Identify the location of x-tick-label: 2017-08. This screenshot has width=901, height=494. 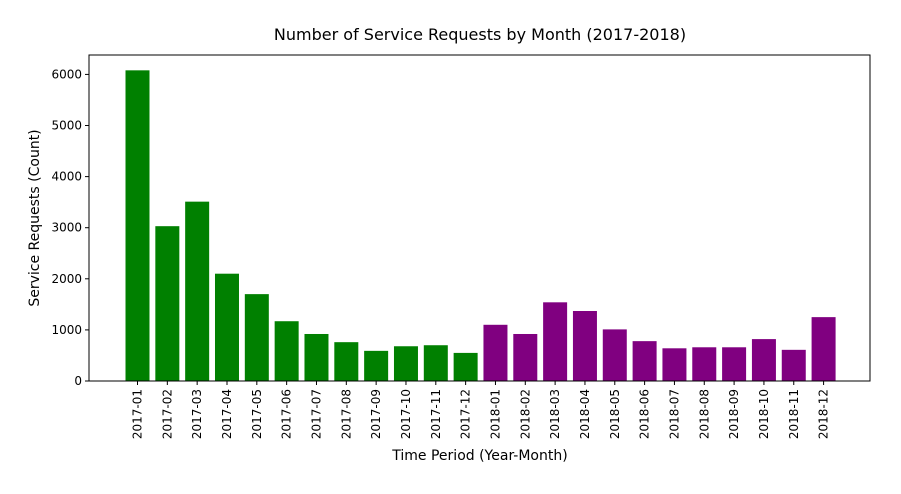
(346, 414).